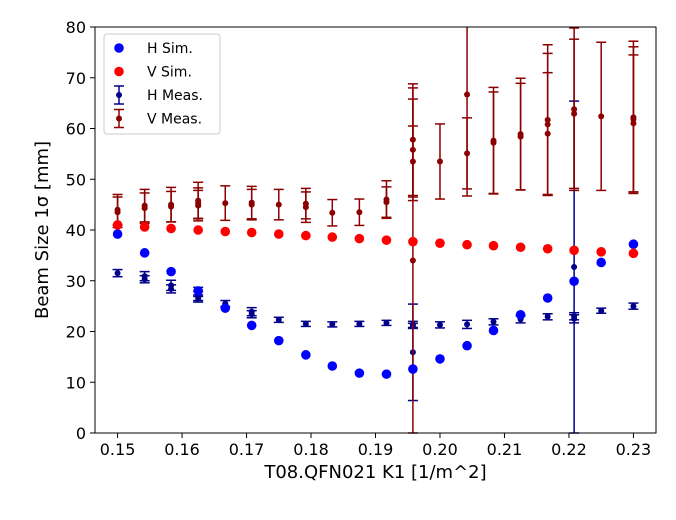 The width and height of the screenshot is (676, 520). Describe the element at coordinates (311, 449) in the screenshot. I see `x-tick-label: 0.18` at that location.